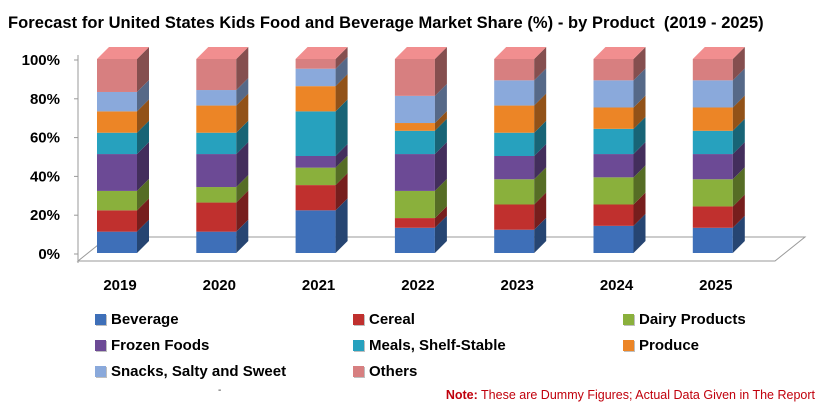 The height and width of the screenshot is (413, 827). What do you see at coordinates (393, 371) in the screenshot?
I see `legend-label: Others` at bounding box center [393, 371].